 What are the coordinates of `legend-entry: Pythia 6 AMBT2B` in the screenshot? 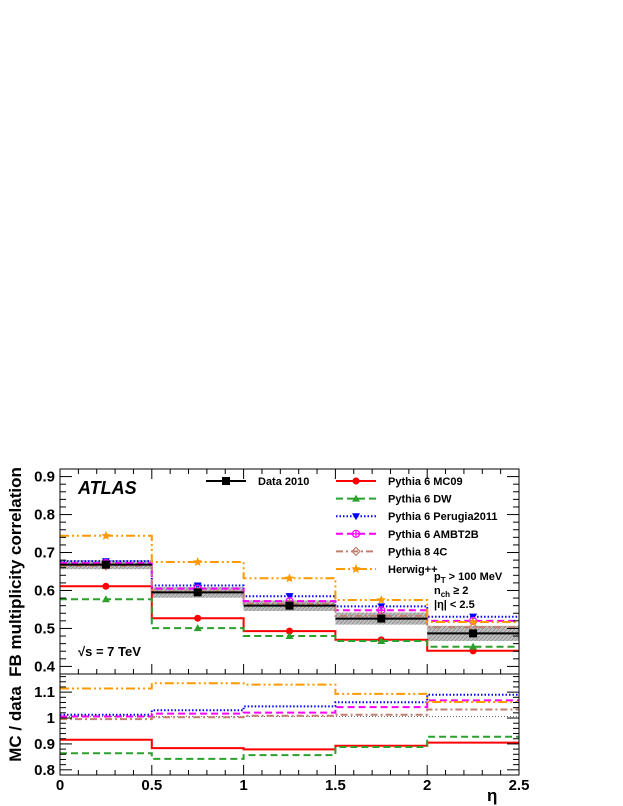 It's located at (407, 535).